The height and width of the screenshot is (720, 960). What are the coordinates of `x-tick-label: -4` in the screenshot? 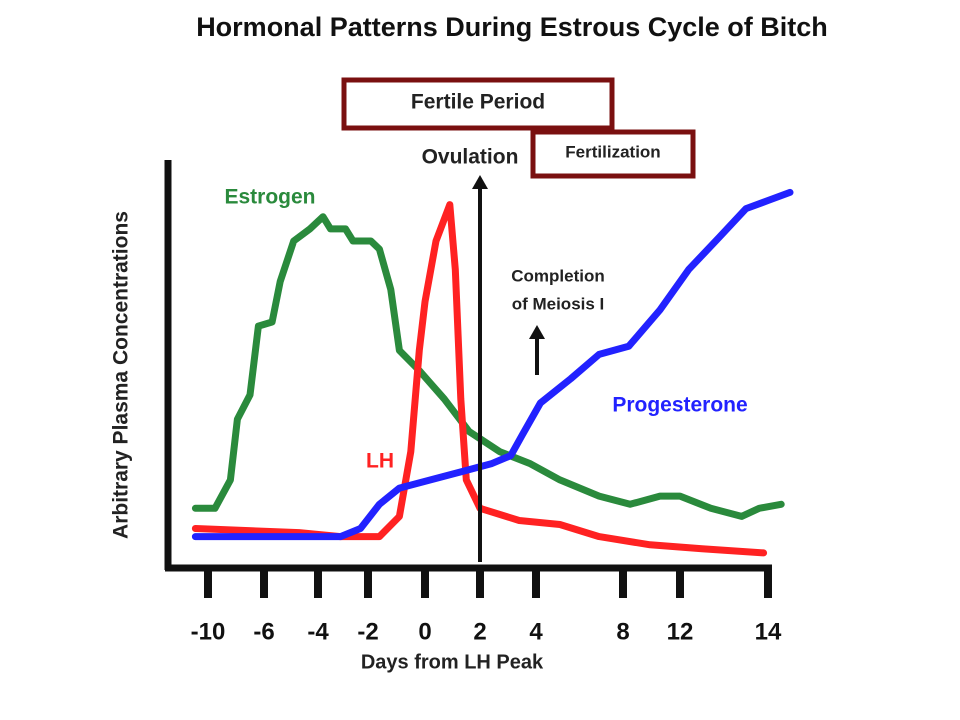 It's located at (318, 631).